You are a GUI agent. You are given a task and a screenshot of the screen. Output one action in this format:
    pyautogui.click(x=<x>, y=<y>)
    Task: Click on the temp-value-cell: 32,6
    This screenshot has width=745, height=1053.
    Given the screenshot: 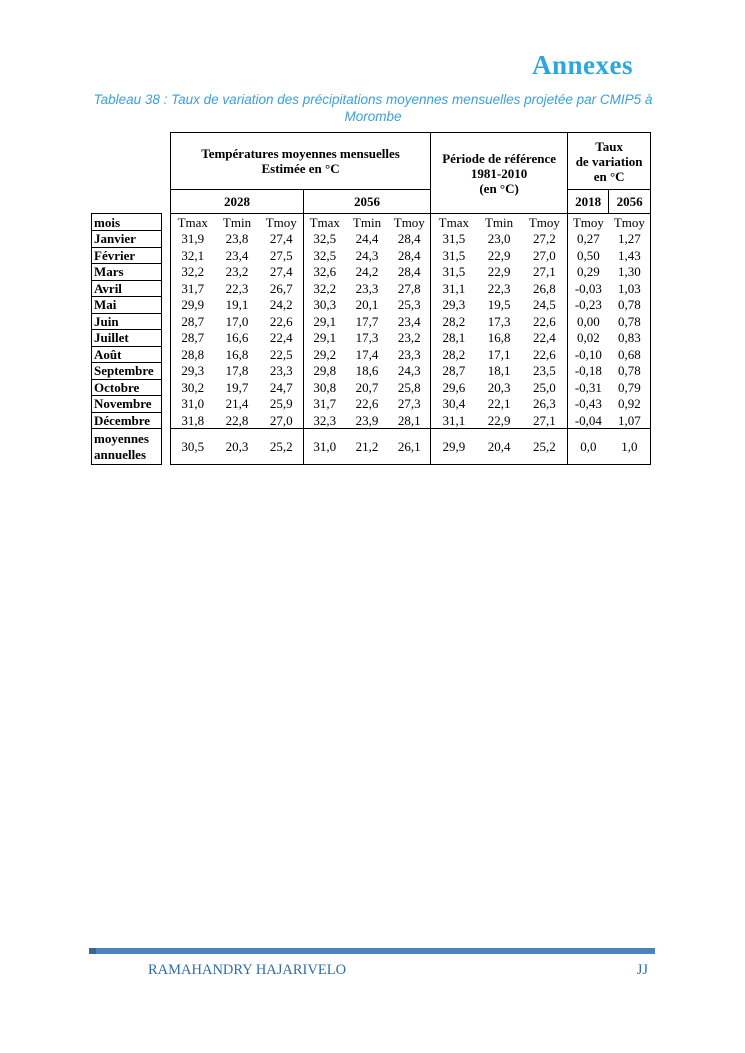 What is the action you would take?
    pyautogui.click(x=324, y=271)
    